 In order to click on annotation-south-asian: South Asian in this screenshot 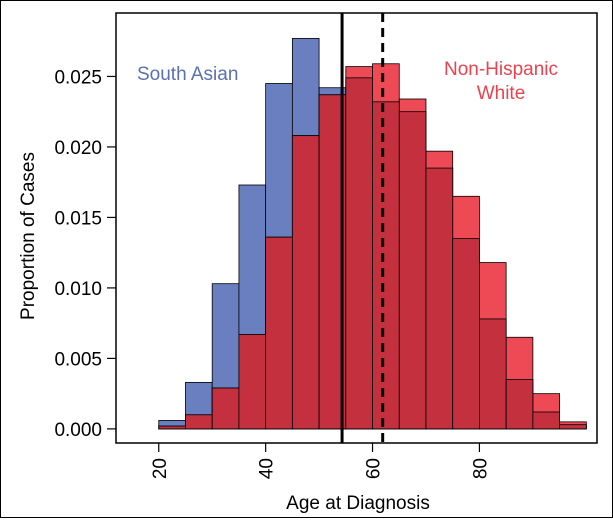, I will do `click(187, 74)`.